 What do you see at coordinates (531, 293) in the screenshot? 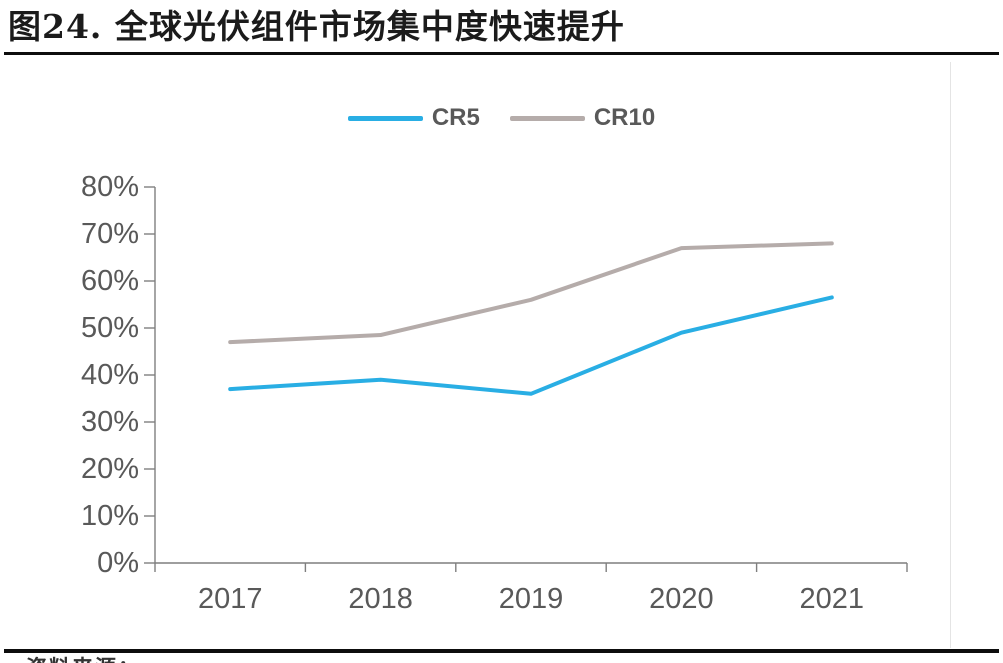
I see `series-line-cr10` at bounding box center [531, 293].